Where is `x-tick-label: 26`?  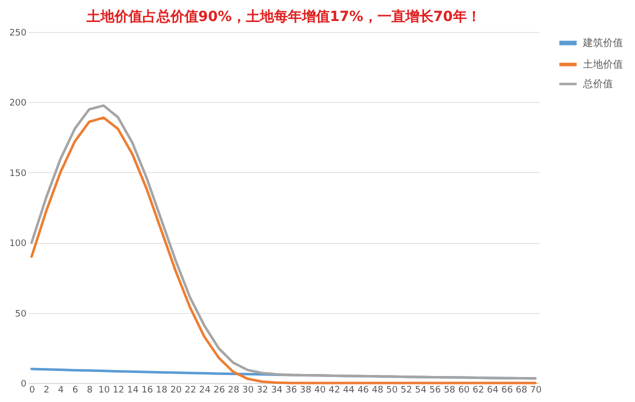
x-tick-label: 26 is located at coordinates (220, 391).